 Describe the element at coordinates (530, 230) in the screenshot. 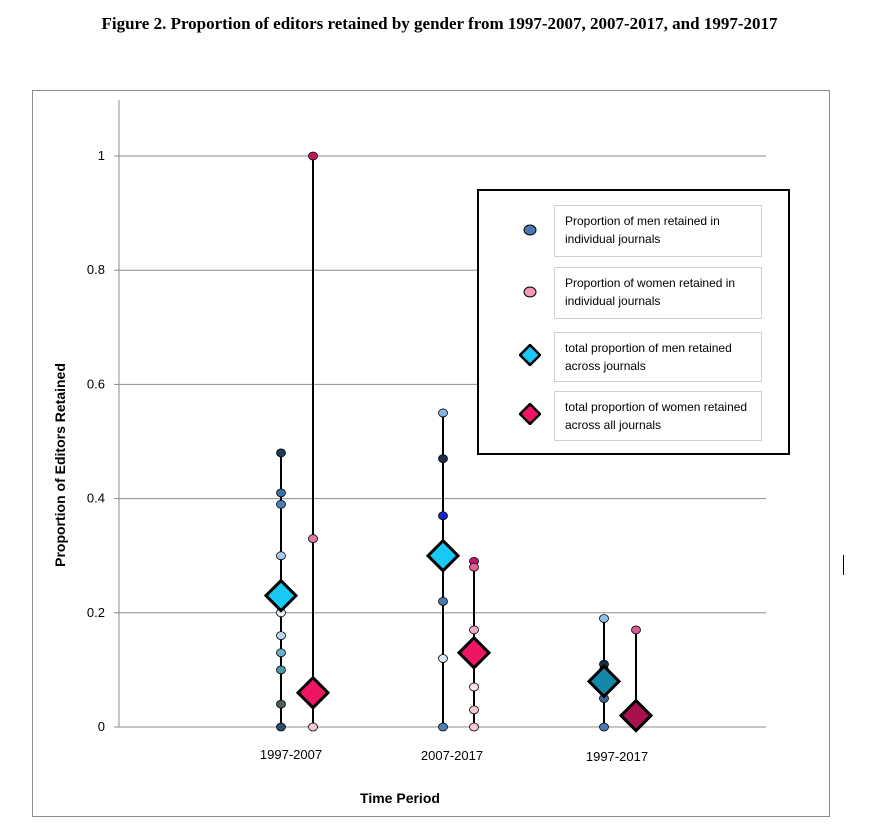

I see `legend-marker-men-individual` at that location.